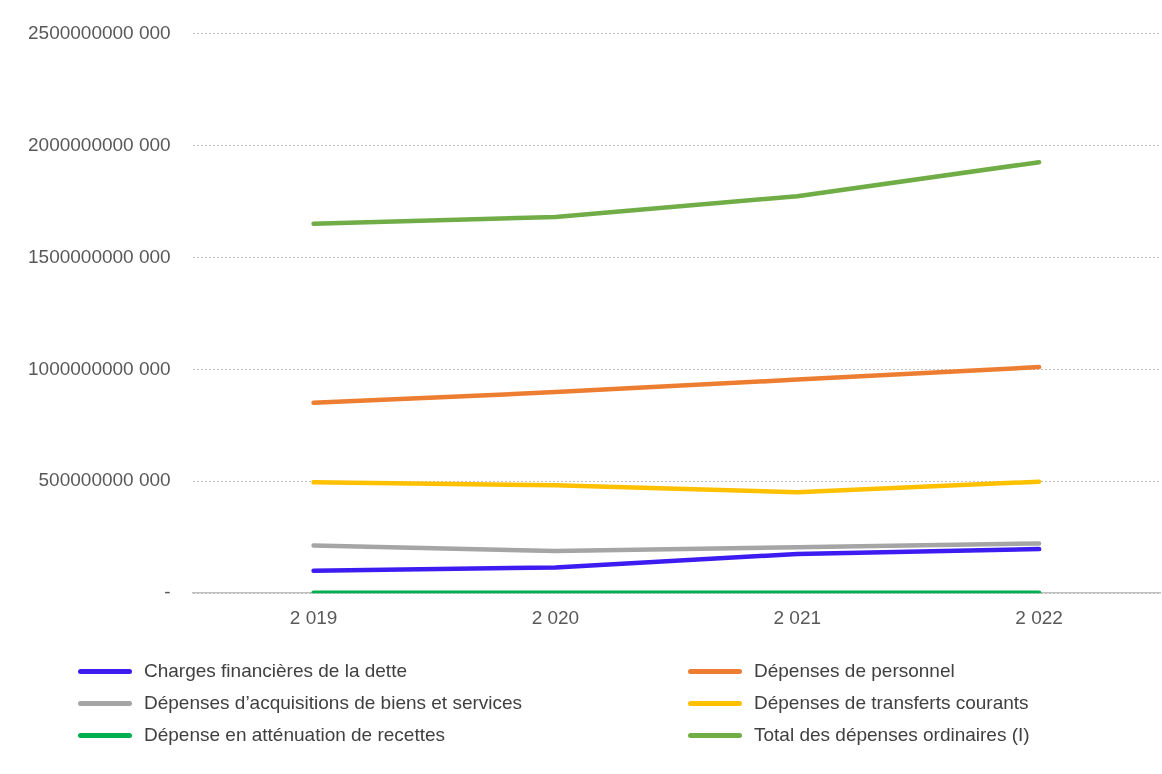 This screenshot has height=774, width=1162. What do you see at coordinates (892, 735) in the screenshot?
I see `legend-label: Total des dépenses ordinaires (I)` at bounding box center [892, 735].